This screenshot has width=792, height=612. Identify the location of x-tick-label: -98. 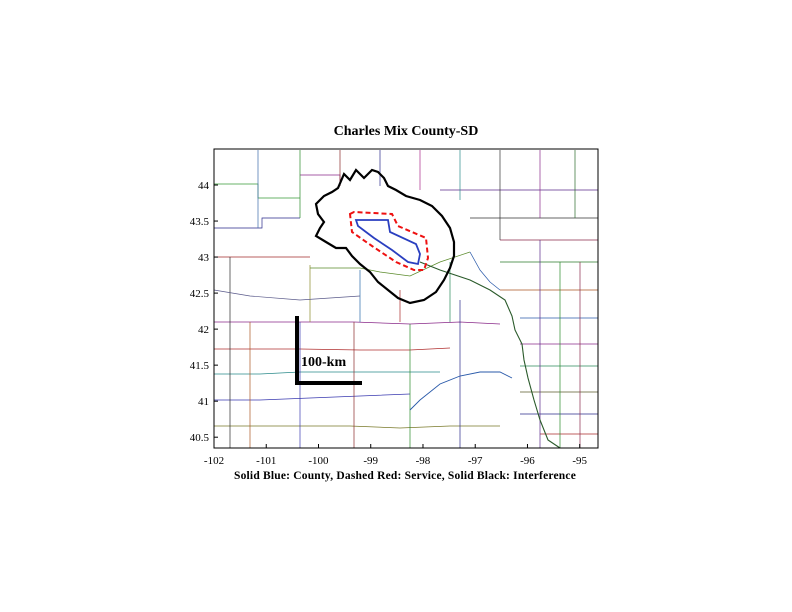
(423, 461).